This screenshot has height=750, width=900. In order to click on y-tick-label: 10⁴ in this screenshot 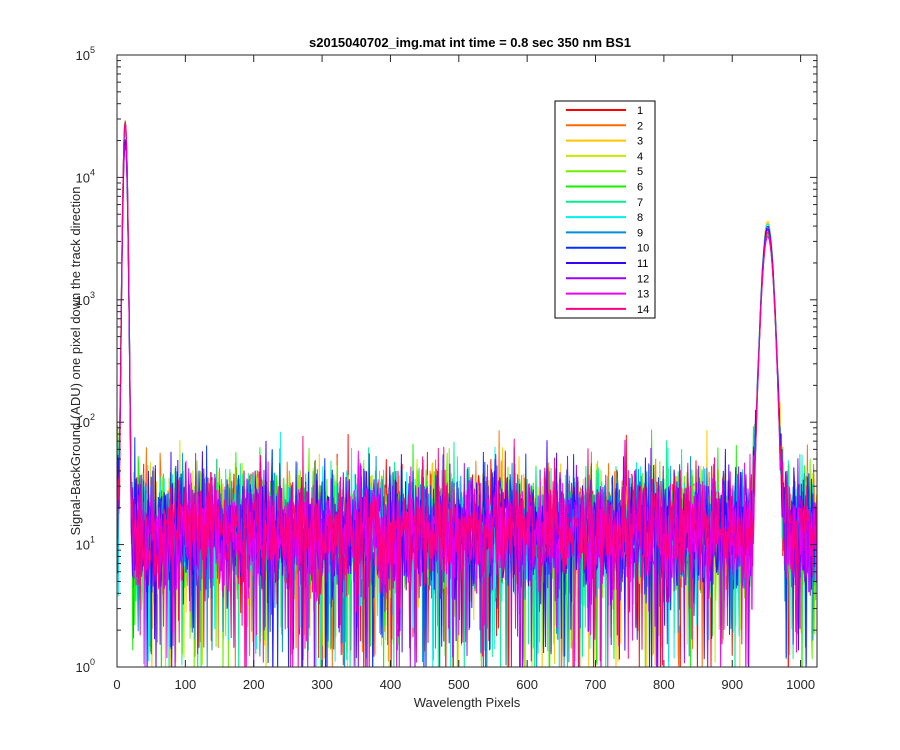, I will do `click(85, 176)`.